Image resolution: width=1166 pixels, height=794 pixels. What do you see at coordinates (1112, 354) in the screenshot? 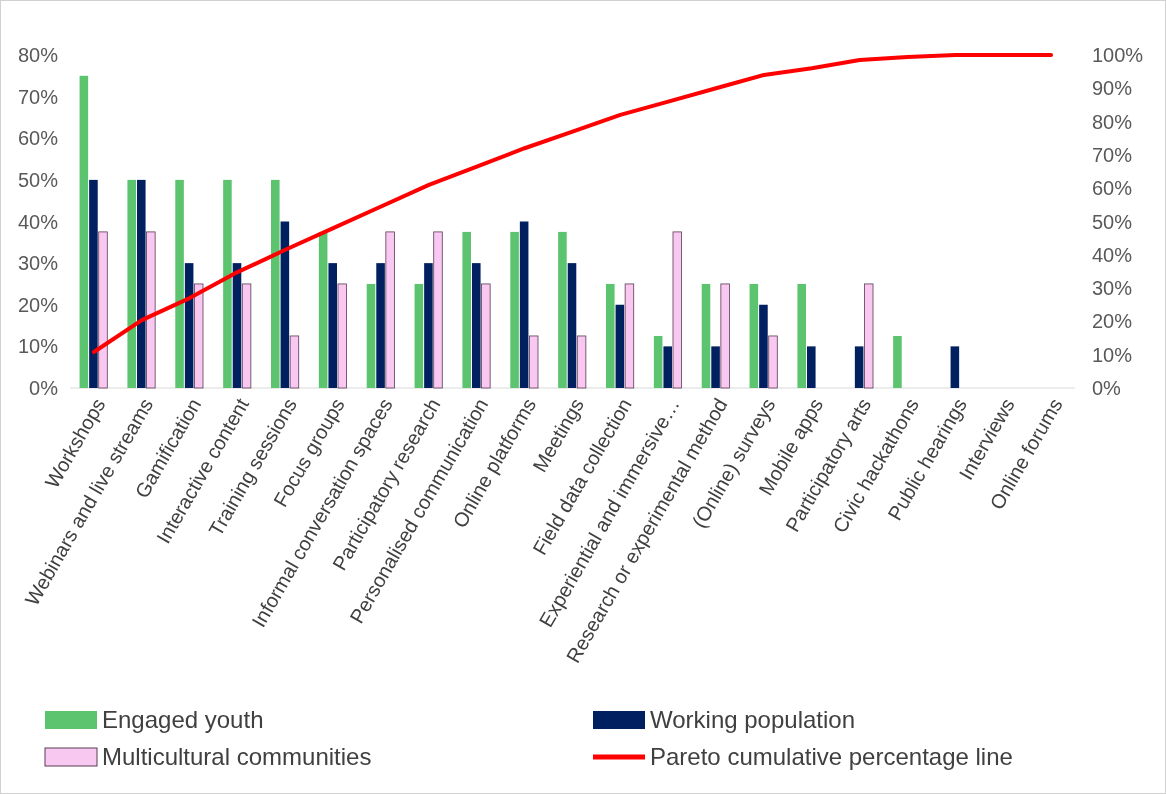
I see `y2-tick-label: 10%` at bounding box center [1112, 354].